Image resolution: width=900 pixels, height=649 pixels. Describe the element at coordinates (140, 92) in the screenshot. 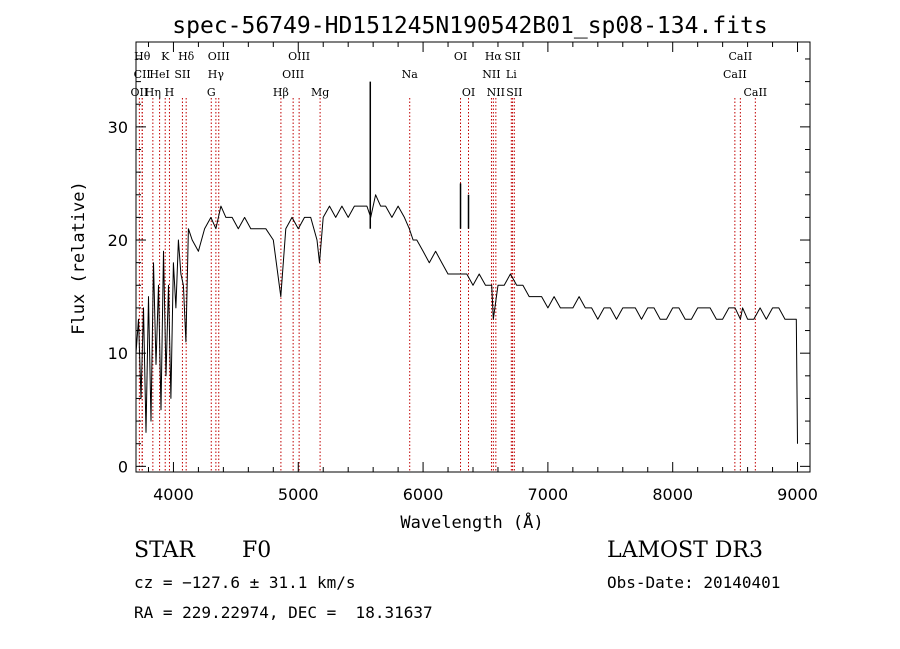

I see `line-marker-label-0: OII` at that location.